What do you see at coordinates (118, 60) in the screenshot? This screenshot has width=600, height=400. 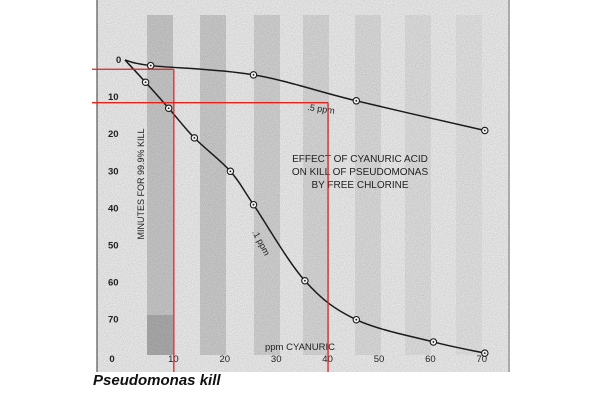 I see `y-tick-0: 0` at bounding box center [118, 60].